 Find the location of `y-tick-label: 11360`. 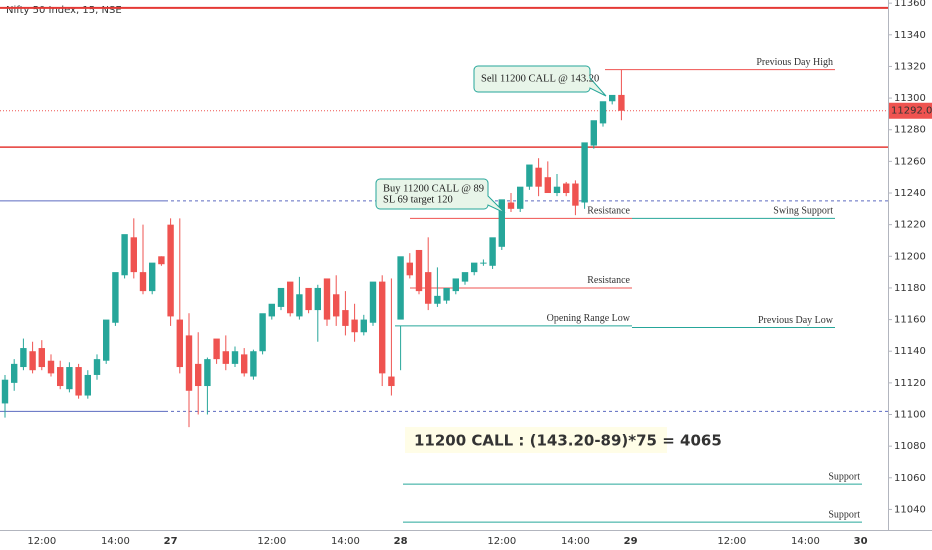

y-tick-label: 11360 is located at coordinates (910, 4).